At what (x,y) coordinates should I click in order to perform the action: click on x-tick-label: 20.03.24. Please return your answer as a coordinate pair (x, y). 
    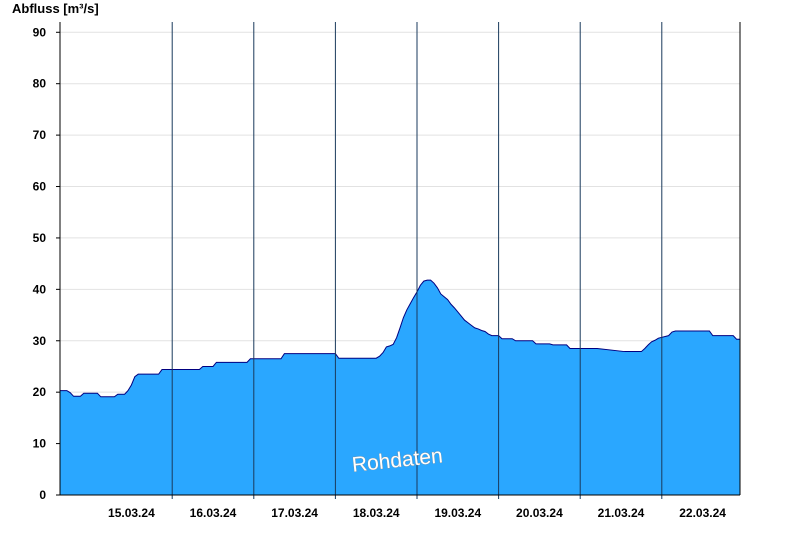
    Looking at the image, I should click on (539, 513).